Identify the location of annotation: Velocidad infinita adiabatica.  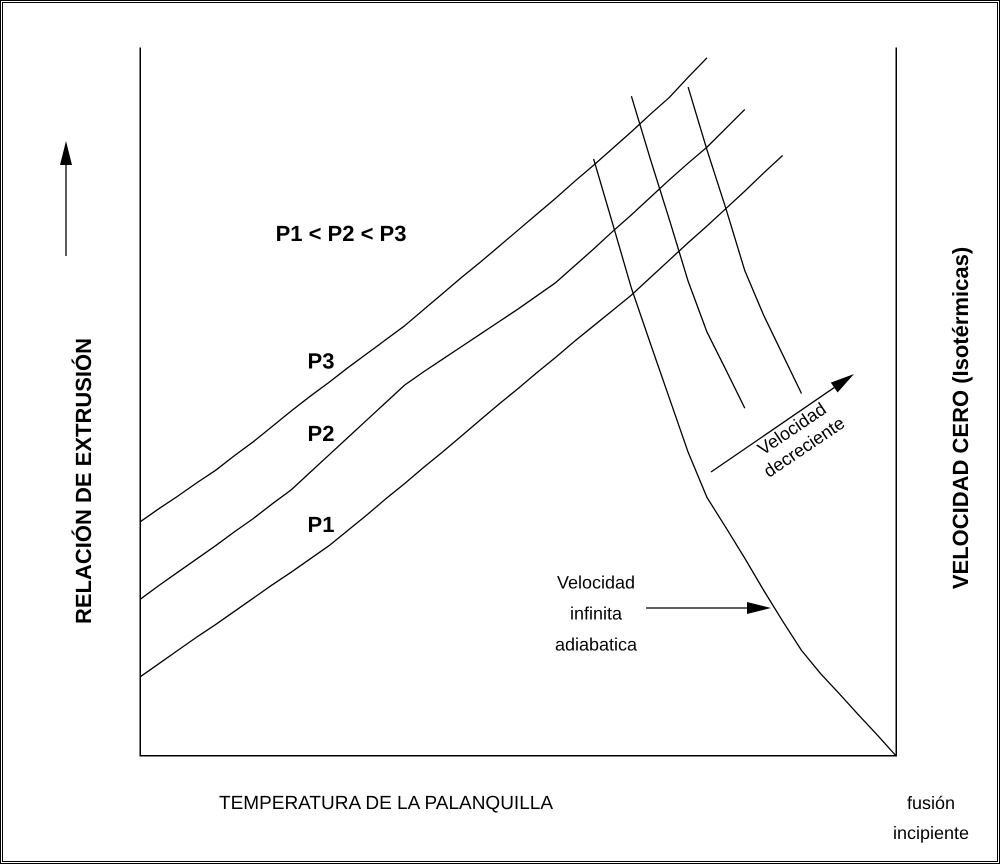
(596, 614).